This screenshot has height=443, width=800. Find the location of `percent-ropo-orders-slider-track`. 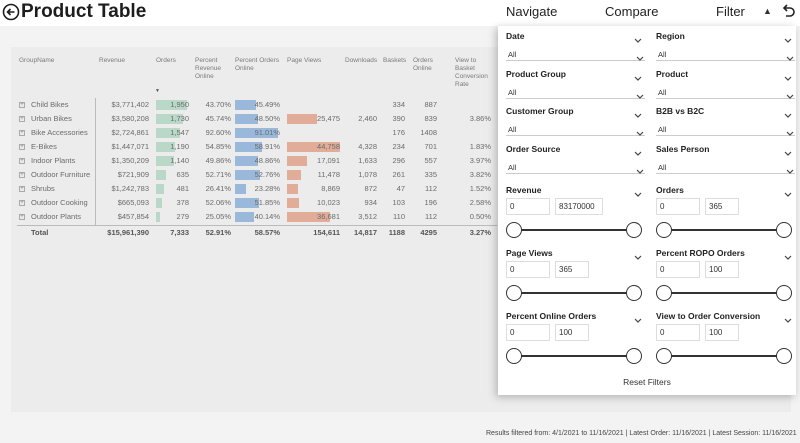

percent-ropo-orders-slider-track is located at coordinates (724, 293).